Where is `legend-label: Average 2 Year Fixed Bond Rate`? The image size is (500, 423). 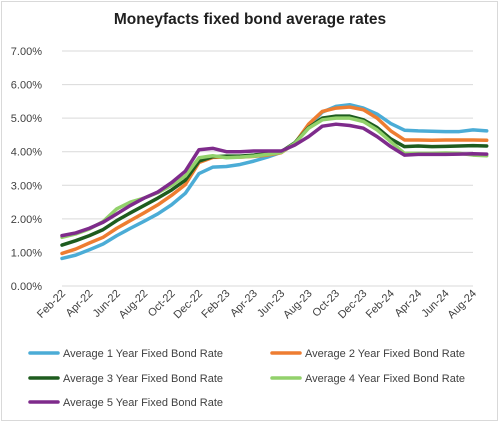
legend-label: Average 2 Year Fixed Bond Rate is located at coordinates (385, 354).